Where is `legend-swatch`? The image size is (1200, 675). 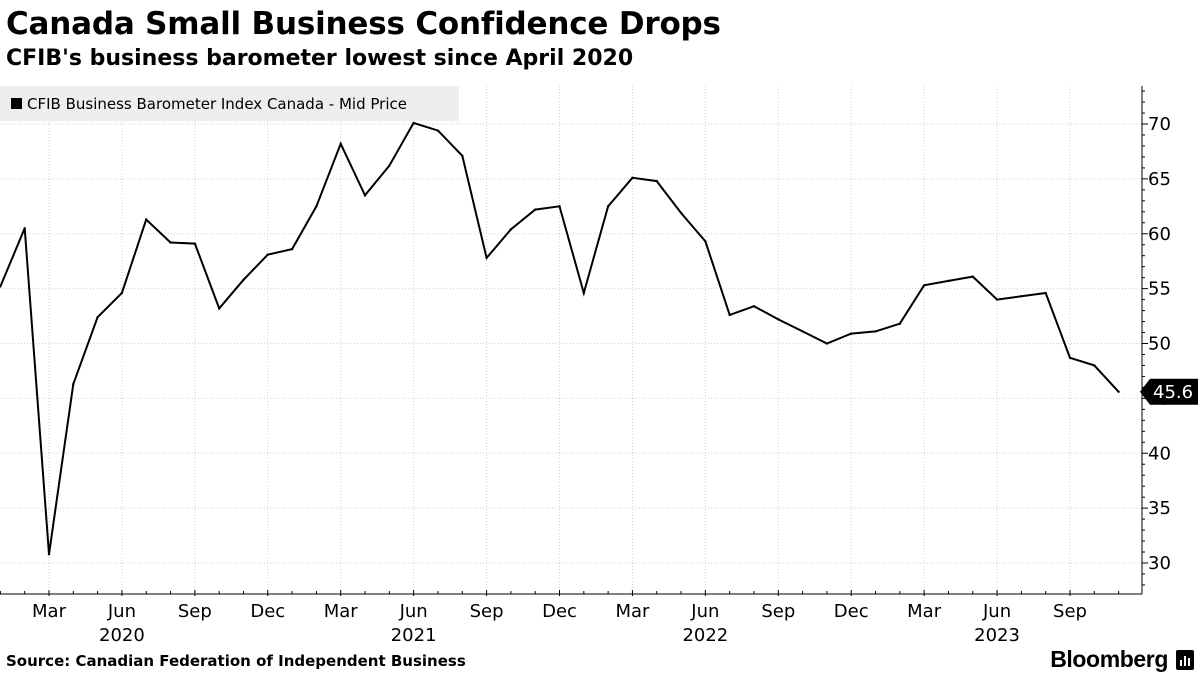
legend-swatch is located at coordinates (16, 103).